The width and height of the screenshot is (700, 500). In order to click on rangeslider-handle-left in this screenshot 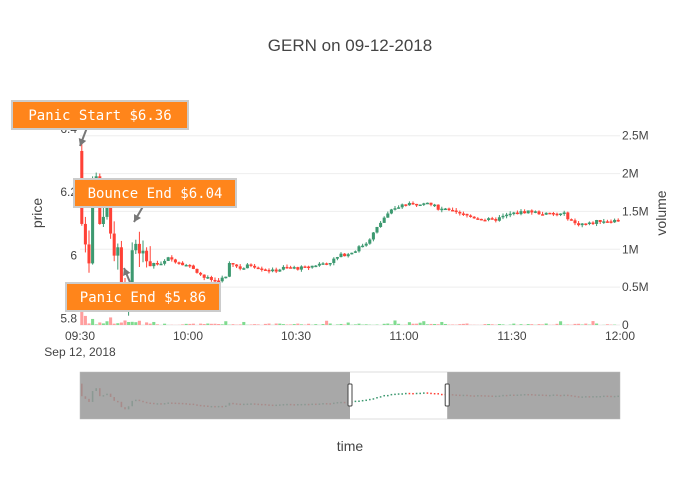, I will do `click(350, 395)`.